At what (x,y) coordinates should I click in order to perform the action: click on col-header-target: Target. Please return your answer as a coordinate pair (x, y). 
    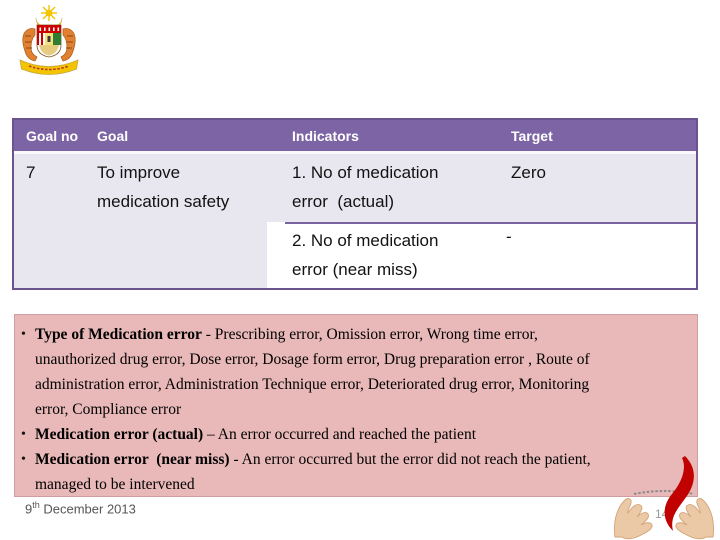
    Looking at the image, I should click on (532, 136).